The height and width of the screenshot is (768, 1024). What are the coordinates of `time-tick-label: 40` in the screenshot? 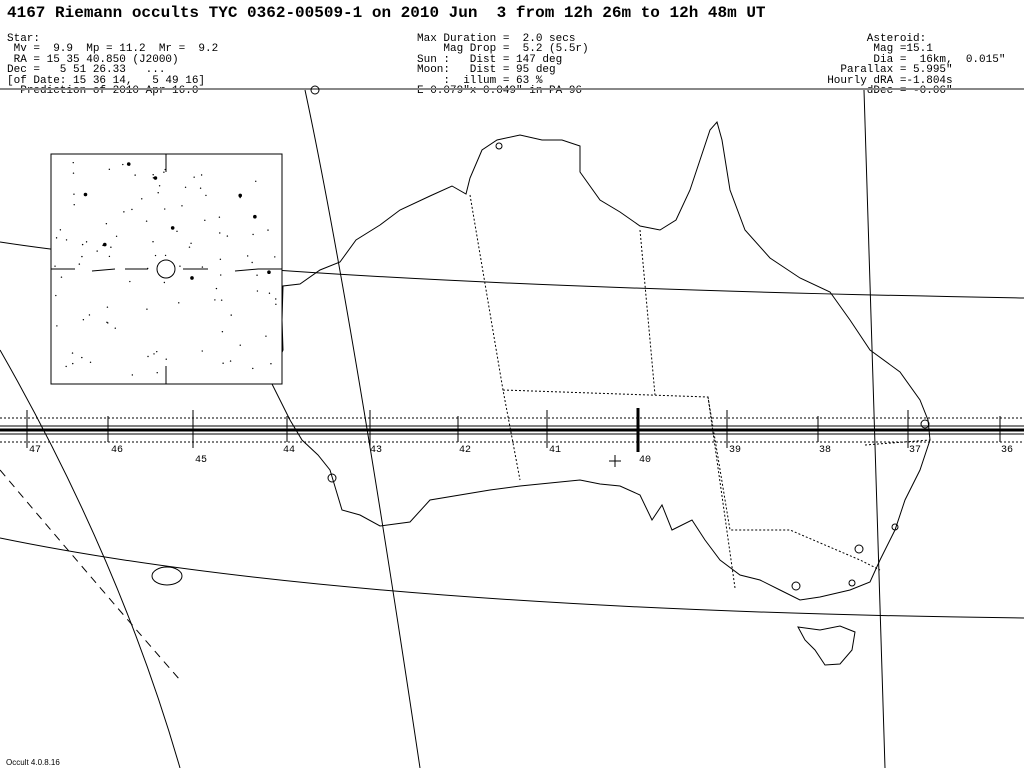 It's located at (645, 460).